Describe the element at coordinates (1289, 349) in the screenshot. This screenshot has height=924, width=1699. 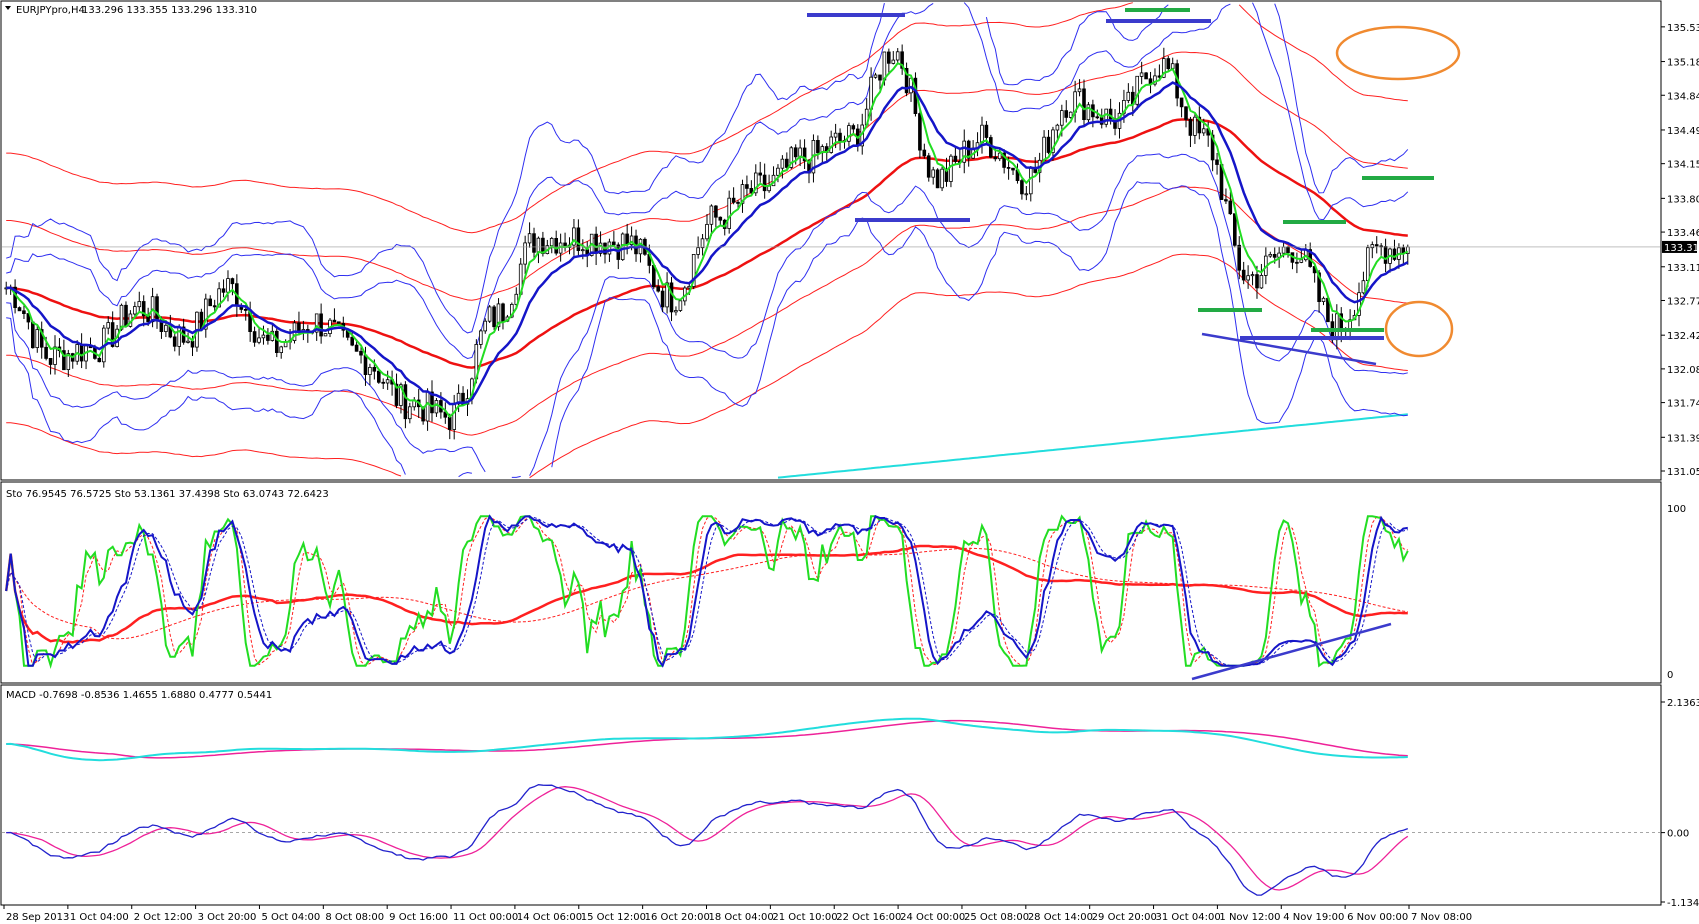
I see `trend-line` at that location.